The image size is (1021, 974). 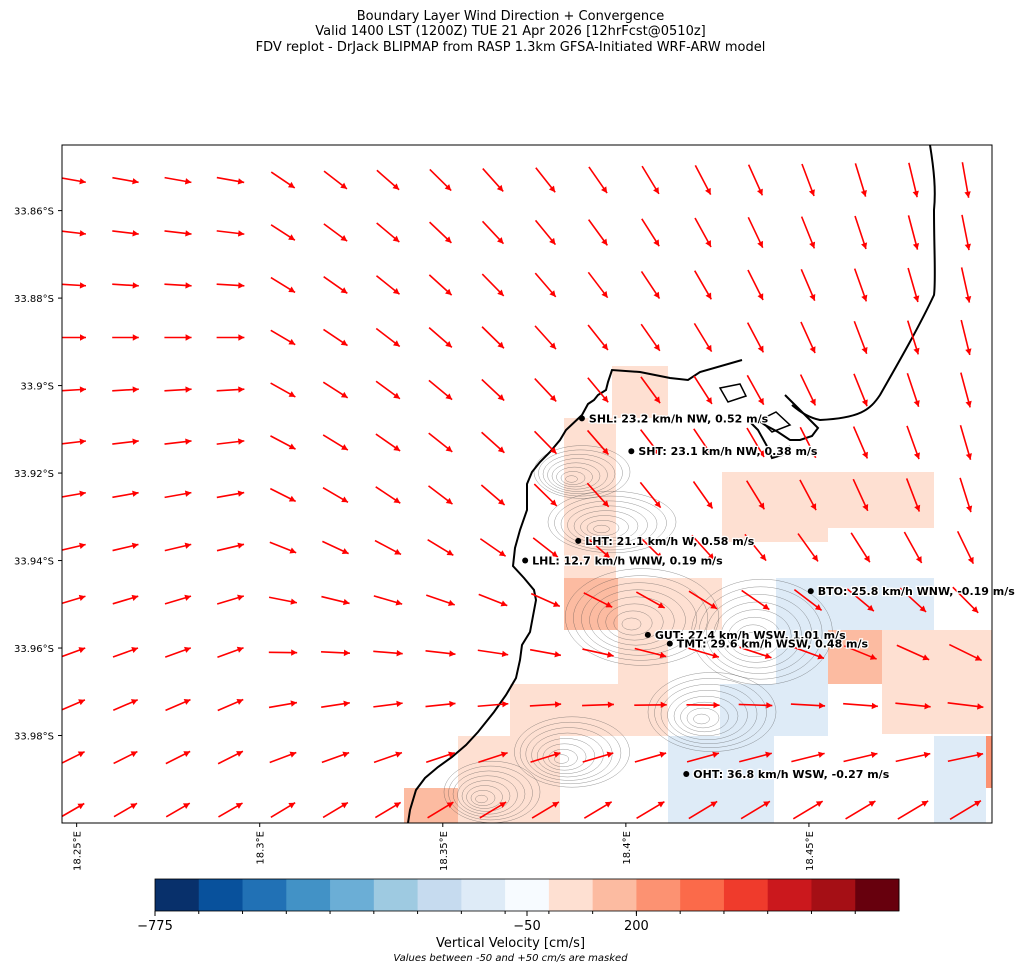 I want to click on x-tick-label: 18.25°E, so click(x=78, y=851).